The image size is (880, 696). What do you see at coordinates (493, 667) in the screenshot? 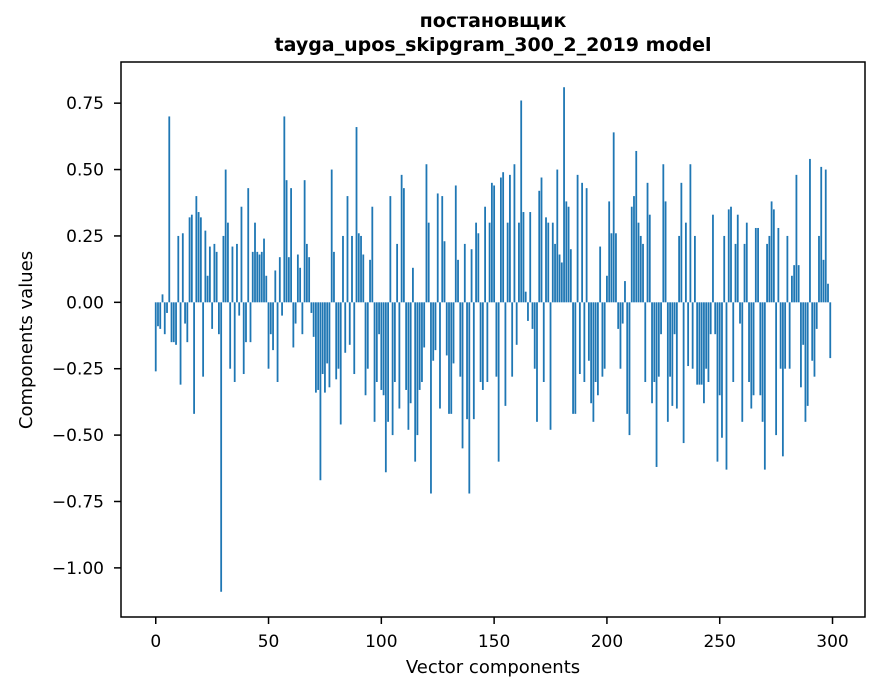
I see `x-axis-label: Vector components` at bounding box center [493, 667].